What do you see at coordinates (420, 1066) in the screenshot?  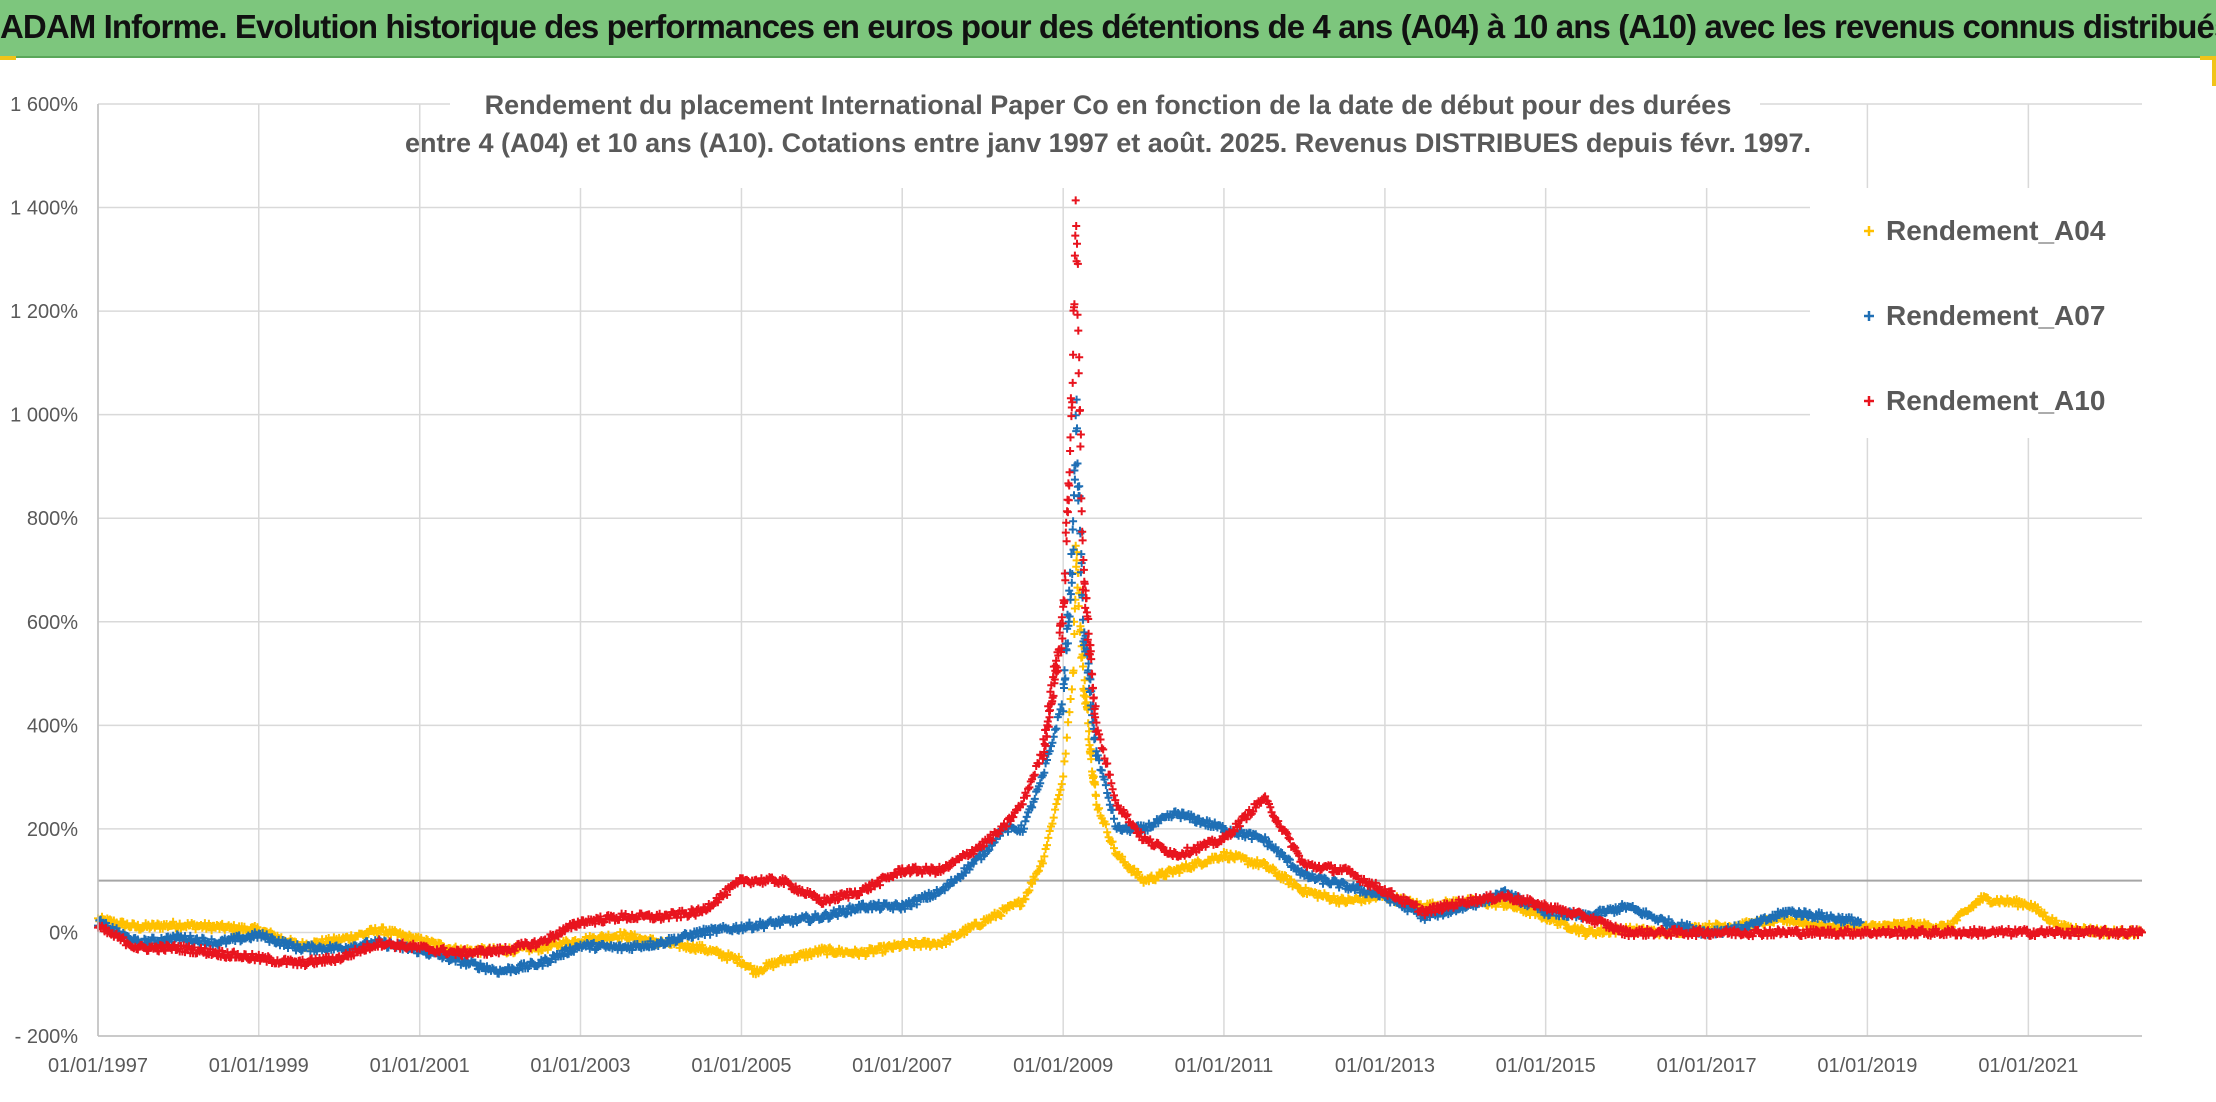 I see `x-tick-label: 01/01/2001` at bounding box center [420, 1066].